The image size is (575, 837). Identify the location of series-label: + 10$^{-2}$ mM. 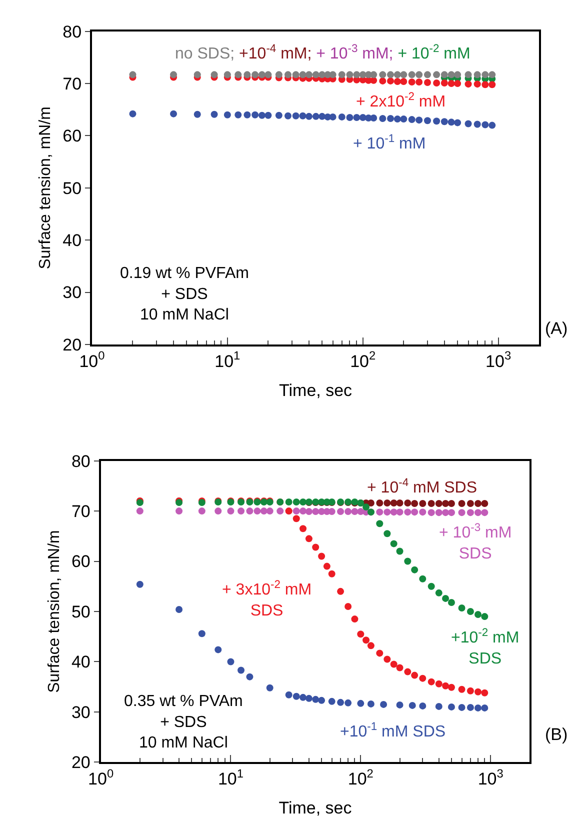
(434, 53).